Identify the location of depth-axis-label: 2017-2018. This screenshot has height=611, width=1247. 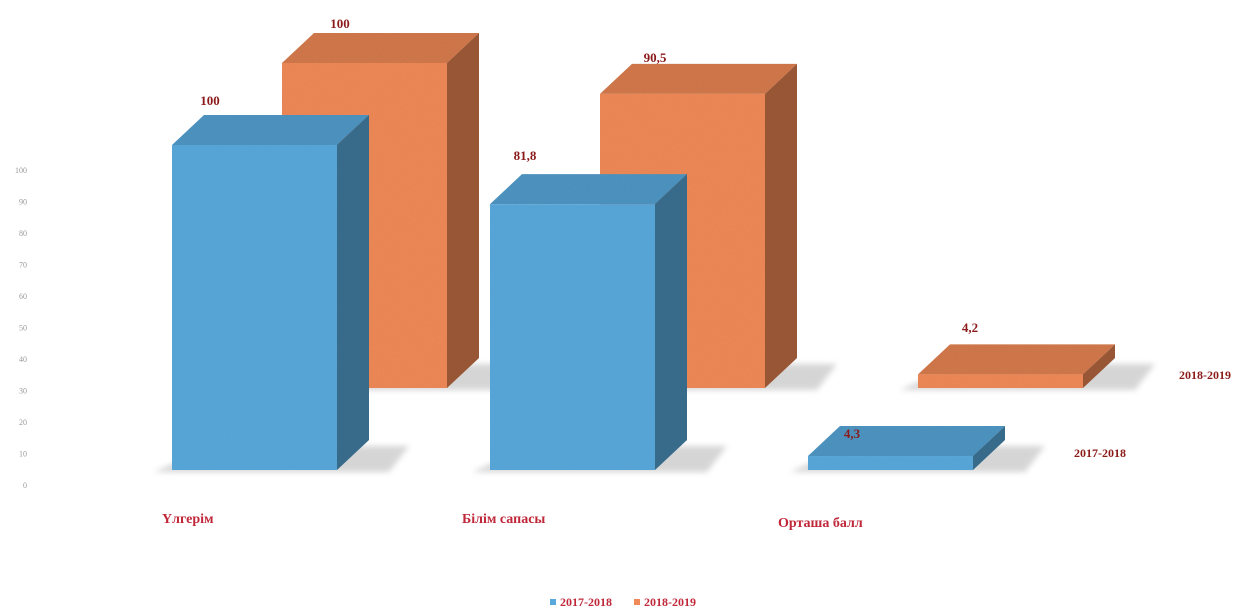
(1100, 453).